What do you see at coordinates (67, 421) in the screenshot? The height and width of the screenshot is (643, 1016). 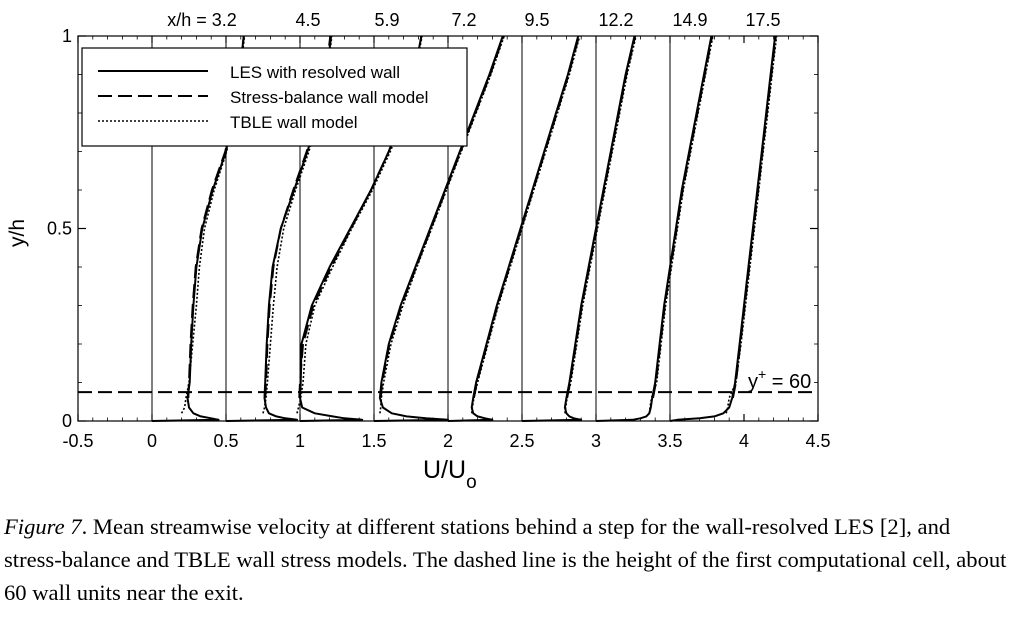 I see `y-tick-label: 0` at bounding box center [67, 421].